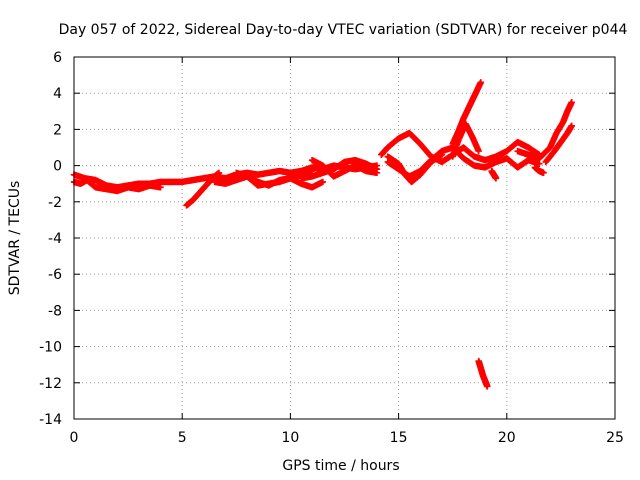  I want to click on series-track-k, so click(467, 113).